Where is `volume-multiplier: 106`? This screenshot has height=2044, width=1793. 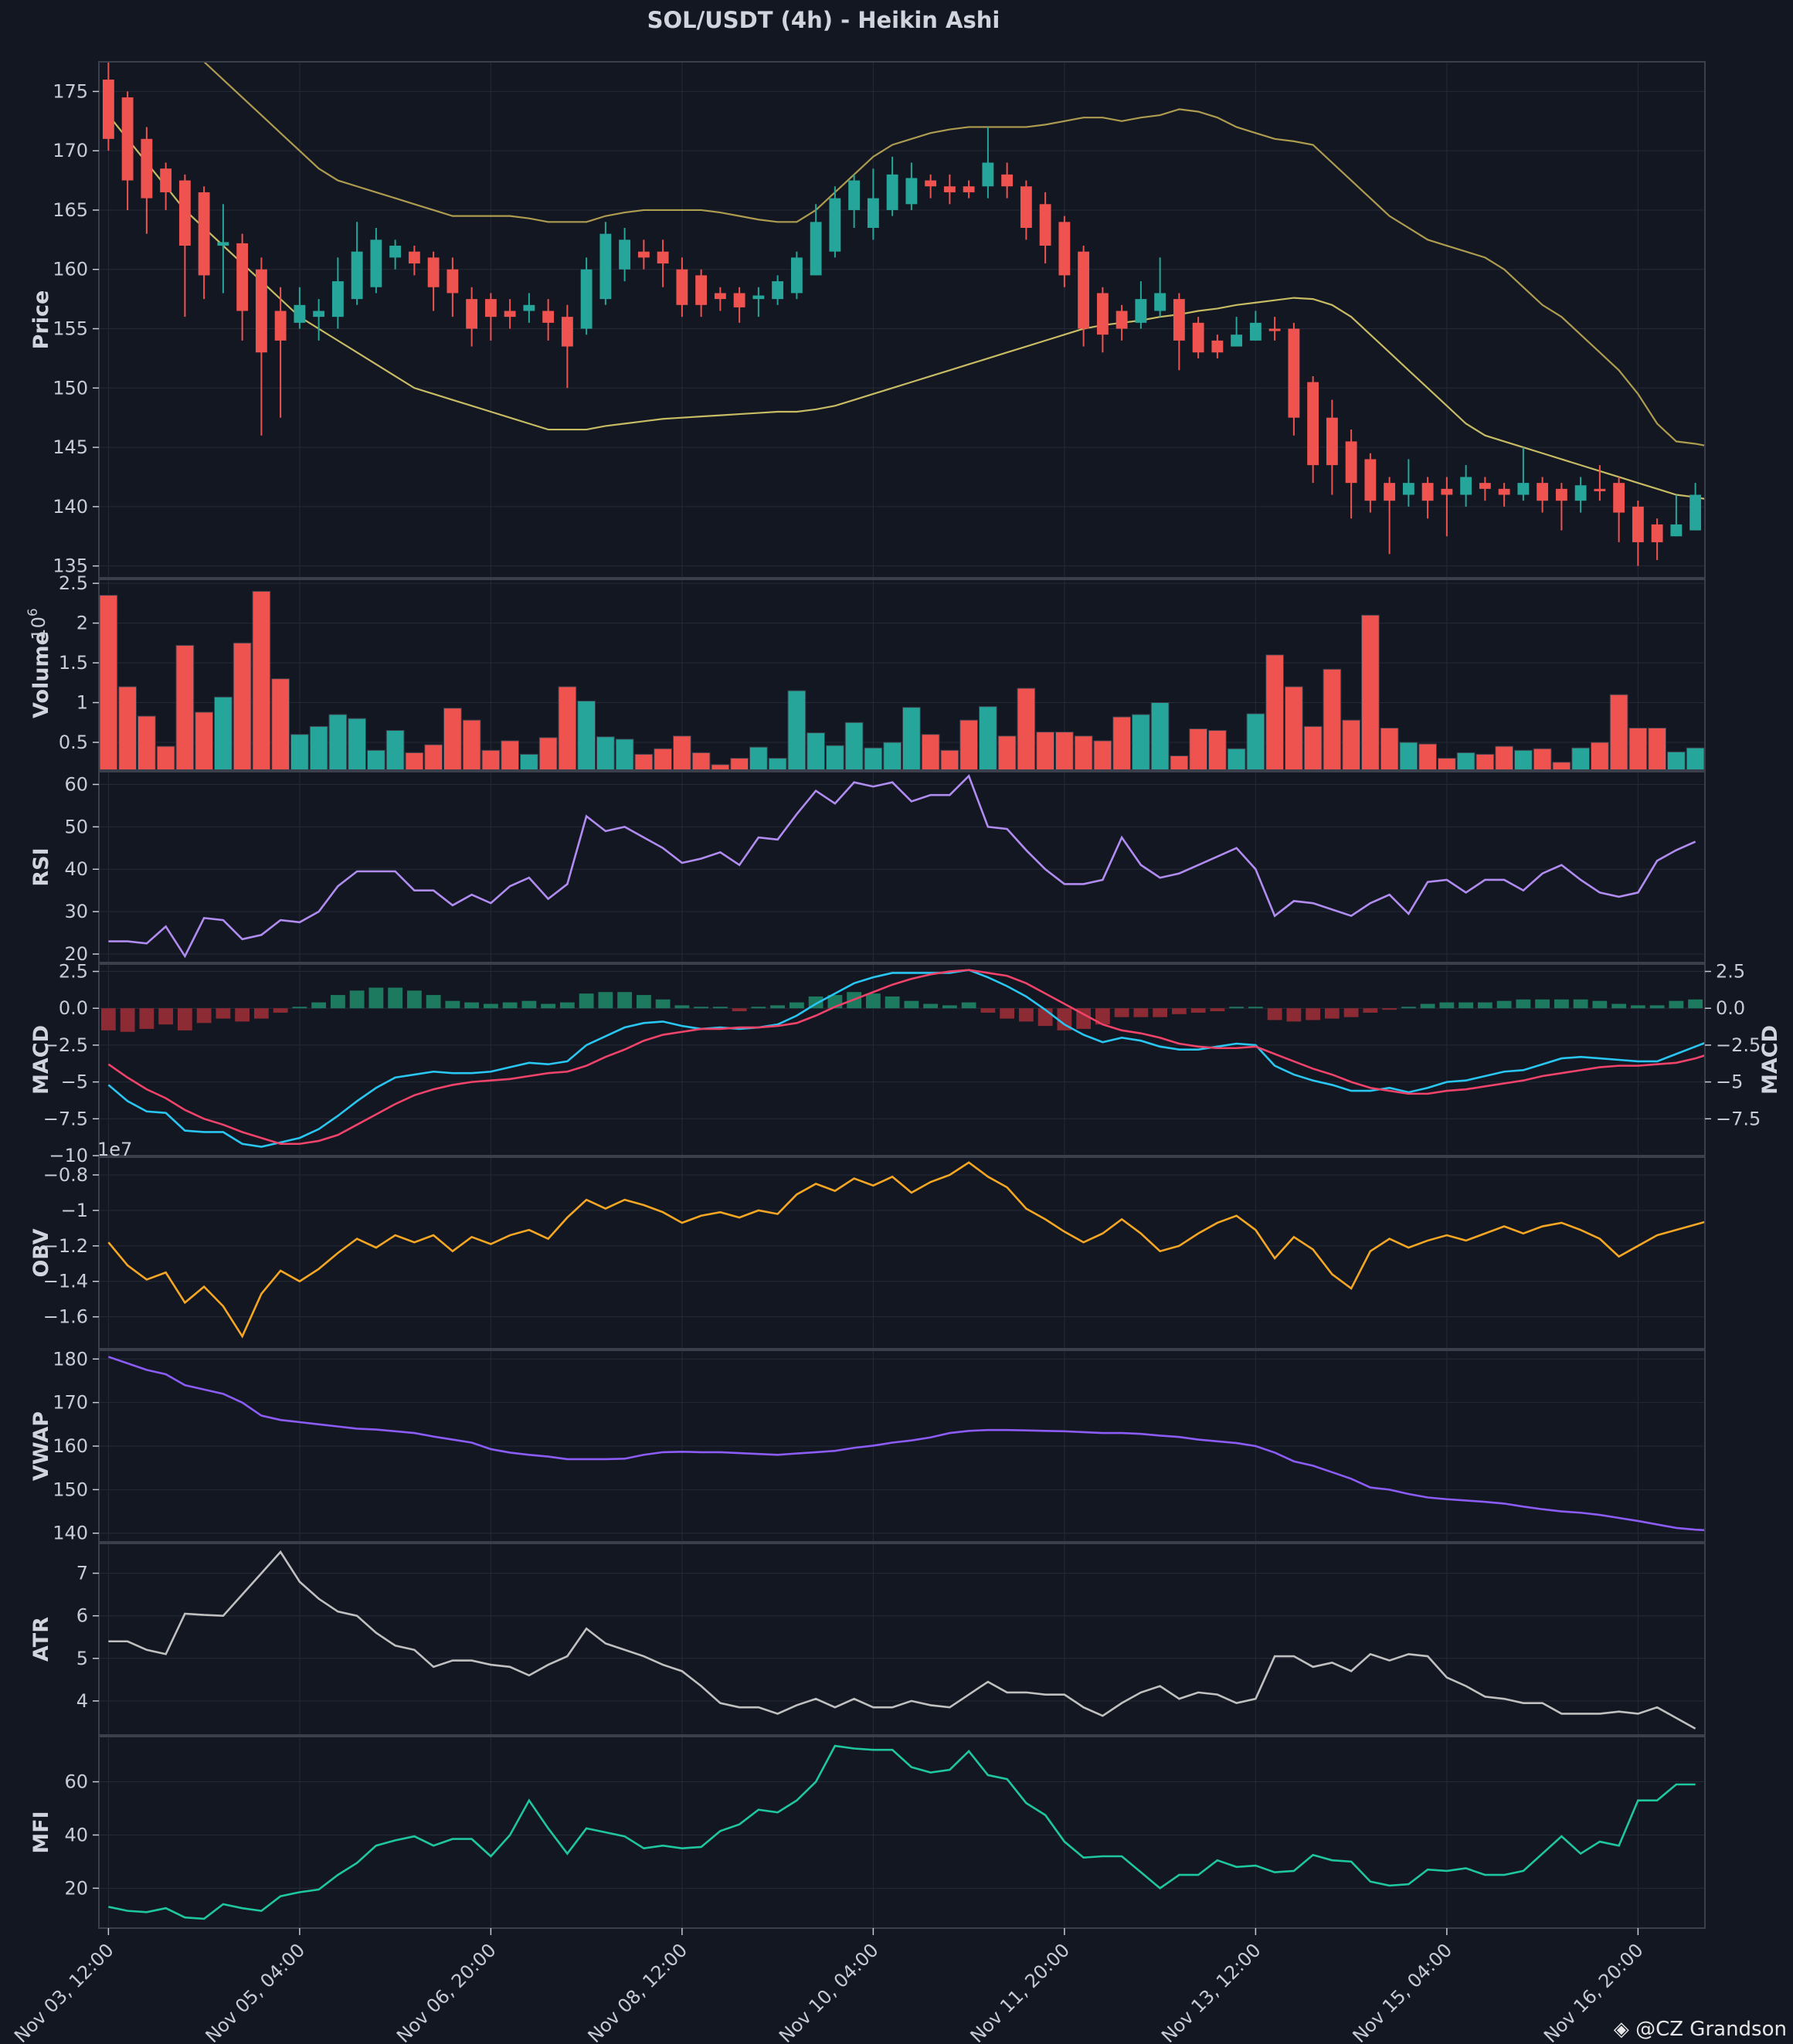 volume-multiplier: 106 is located at coordinates (37, 624).